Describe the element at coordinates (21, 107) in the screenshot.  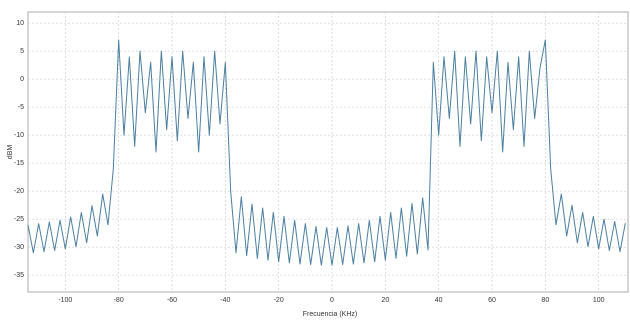
I see `y-tick-label: -5` at that location.